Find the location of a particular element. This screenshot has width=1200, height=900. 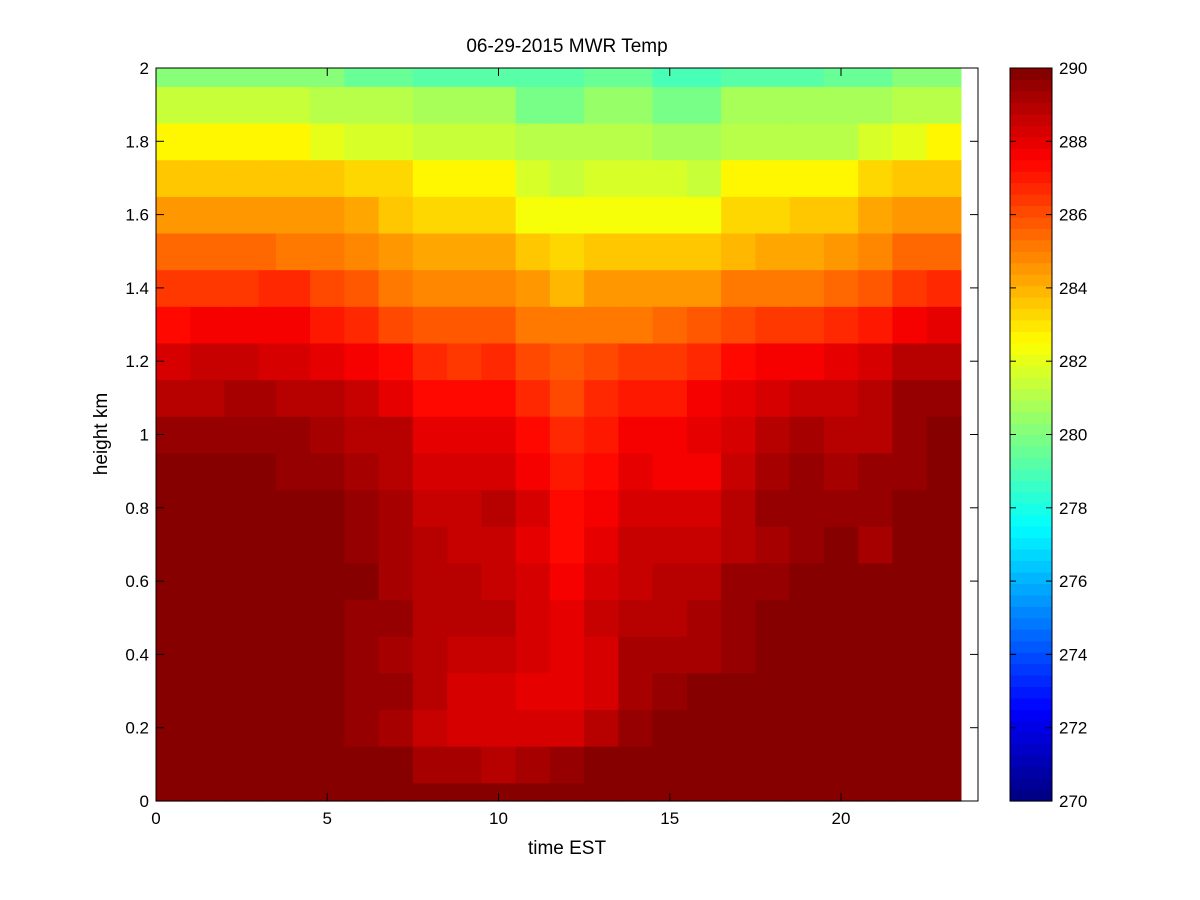

colorbar-tick-label: 270 is located at coordinates (1073, 801).